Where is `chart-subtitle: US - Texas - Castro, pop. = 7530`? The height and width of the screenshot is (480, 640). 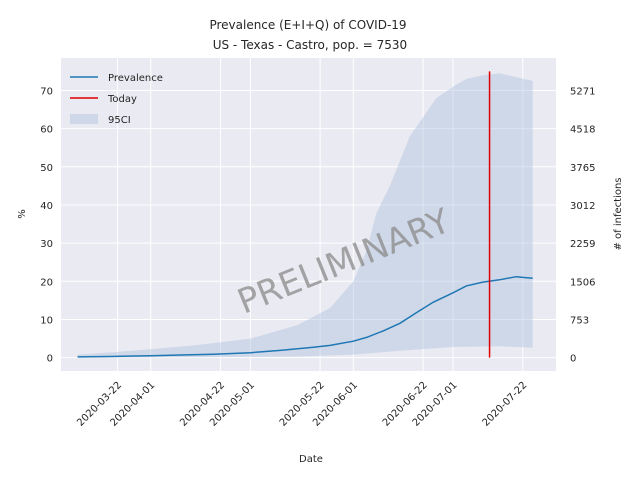 chart-subtitle: US - Texas - Castro, pop. = 7530 is located at coordinates (308, 45).